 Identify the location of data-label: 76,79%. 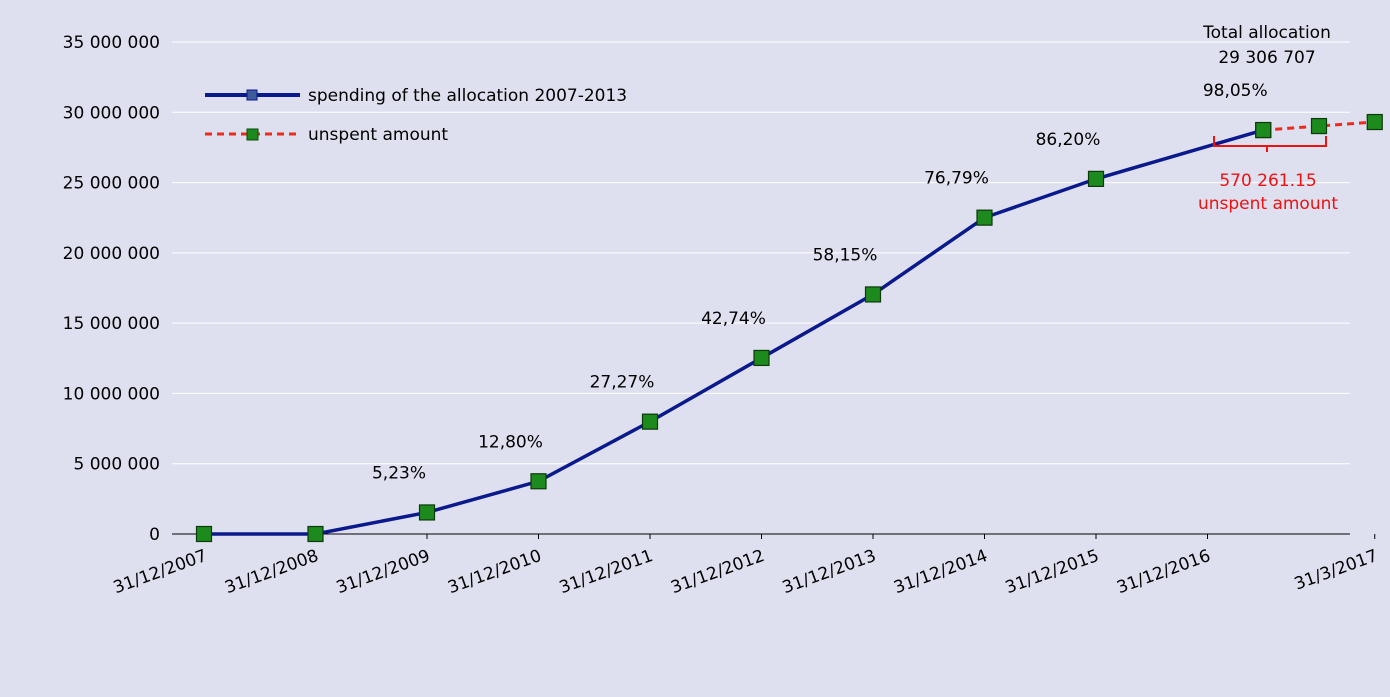
(956, 179).